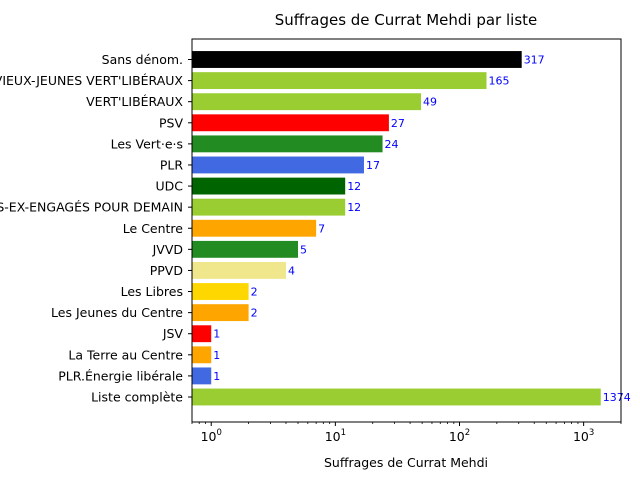  I want to click on y-tick-label: Sans dénom., so click(142, 59).